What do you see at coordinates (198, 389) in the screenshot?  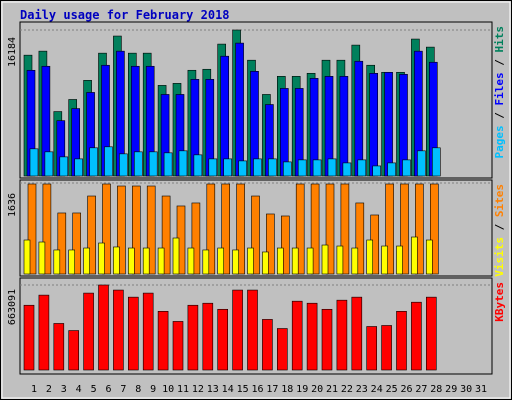 I see `x-tick-label: 12` at bounding box center [198, 389].